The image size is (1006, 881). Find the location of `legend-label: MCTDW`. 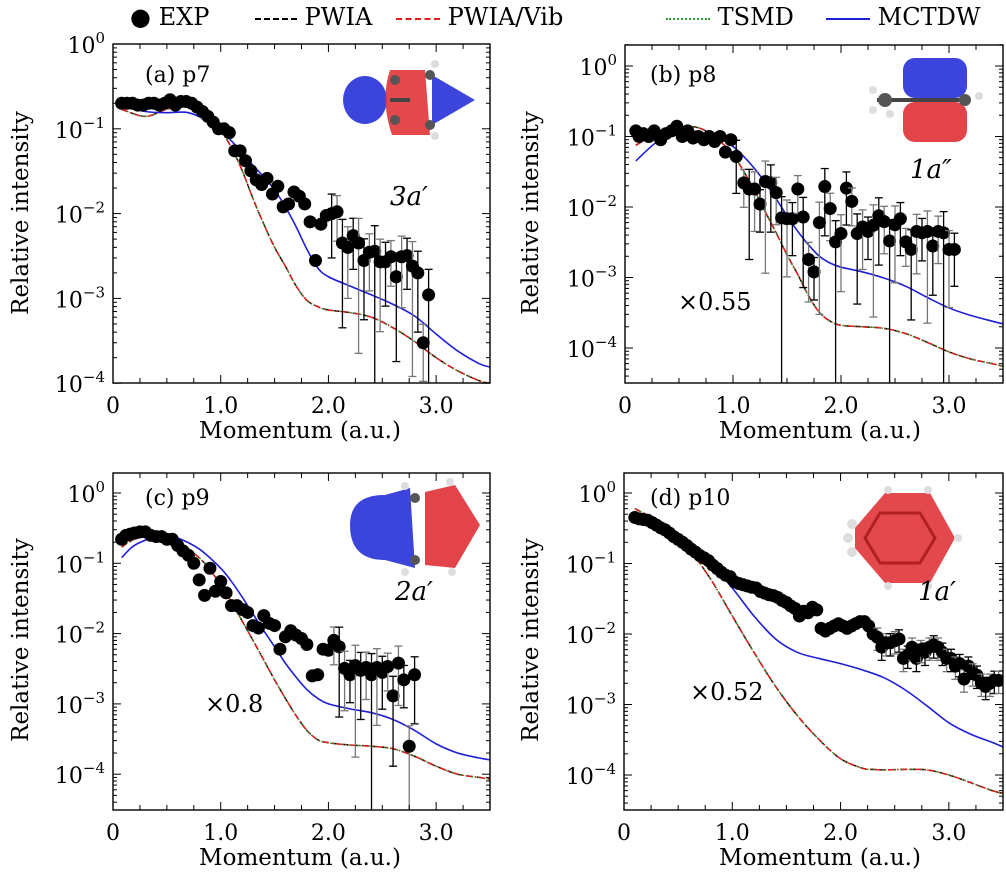

legend-label: MCTDW is located at coordinates (929, 17).